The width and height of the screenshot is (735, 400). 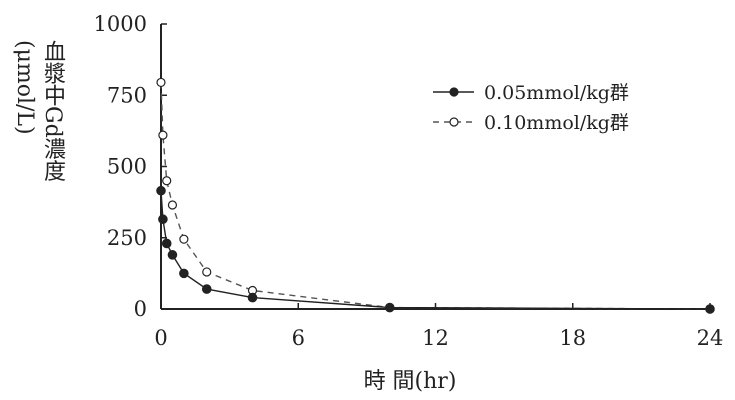 What do you see at coordinates (556, 123) in the screenshot?
I see `legend-label: 0.10mmol/kg群` at bounding box center [556, 123].